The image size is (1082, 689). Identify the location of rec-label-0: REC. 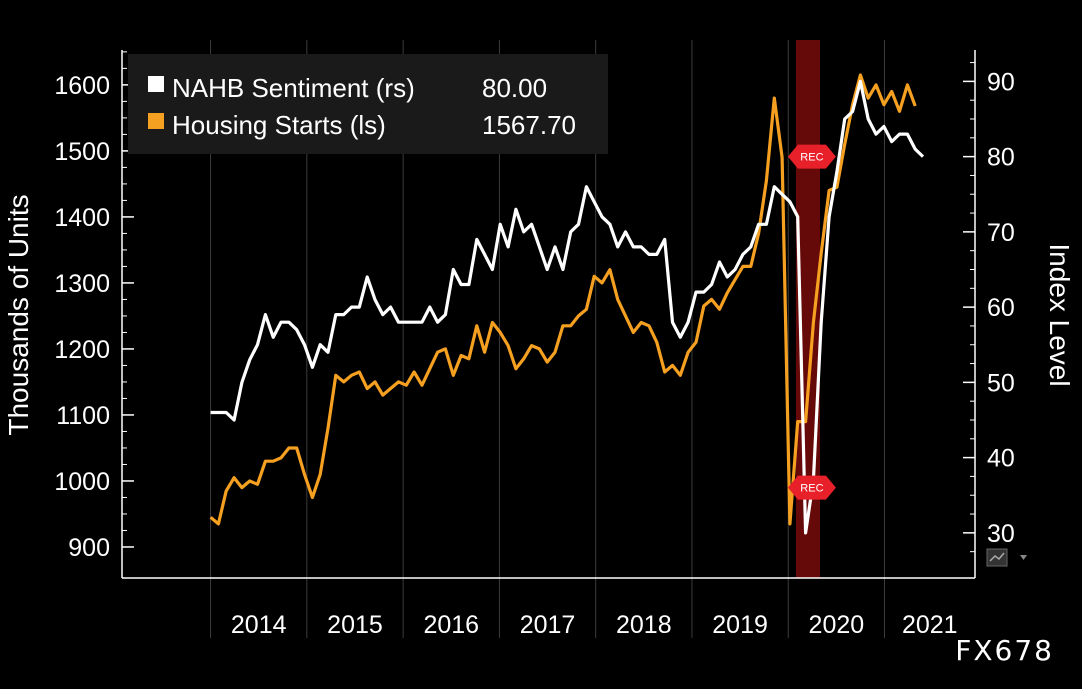
(811, 158).